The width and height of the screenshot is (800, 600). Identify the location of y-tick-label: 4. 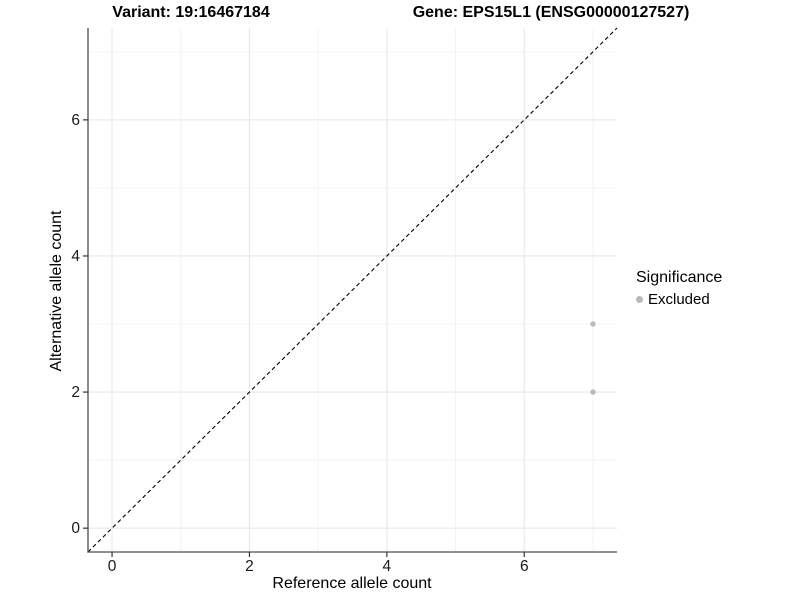
(75, 256).